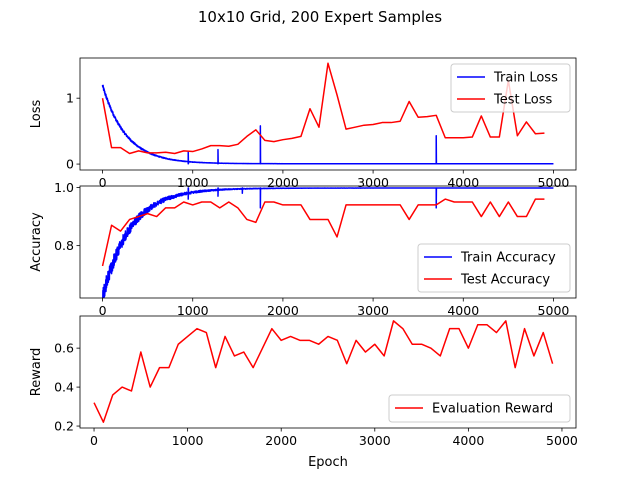 The height and width of the screenshot is (480, 640). I want to click on legend-entry: Test Loss, so click(522, 100).